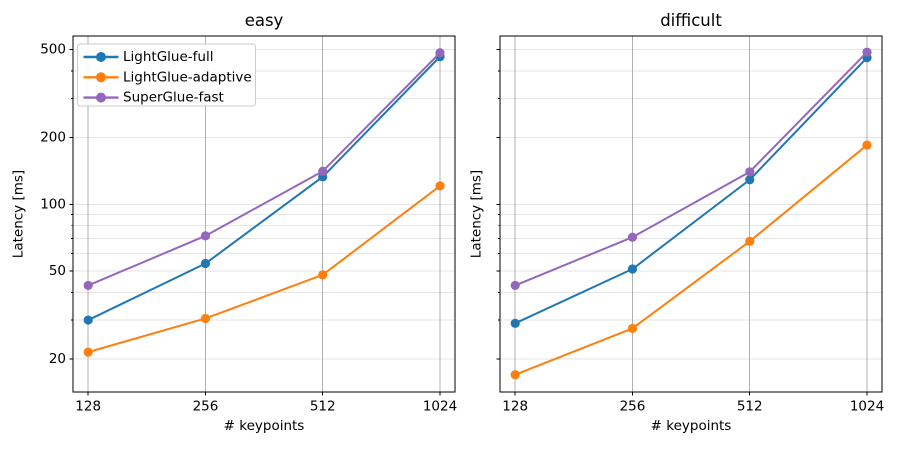  What do you see at coordinates (264, 426) in the screenshot?
I see `x-axis-label-easy: # keypoints` at bounding box center [264, 426].